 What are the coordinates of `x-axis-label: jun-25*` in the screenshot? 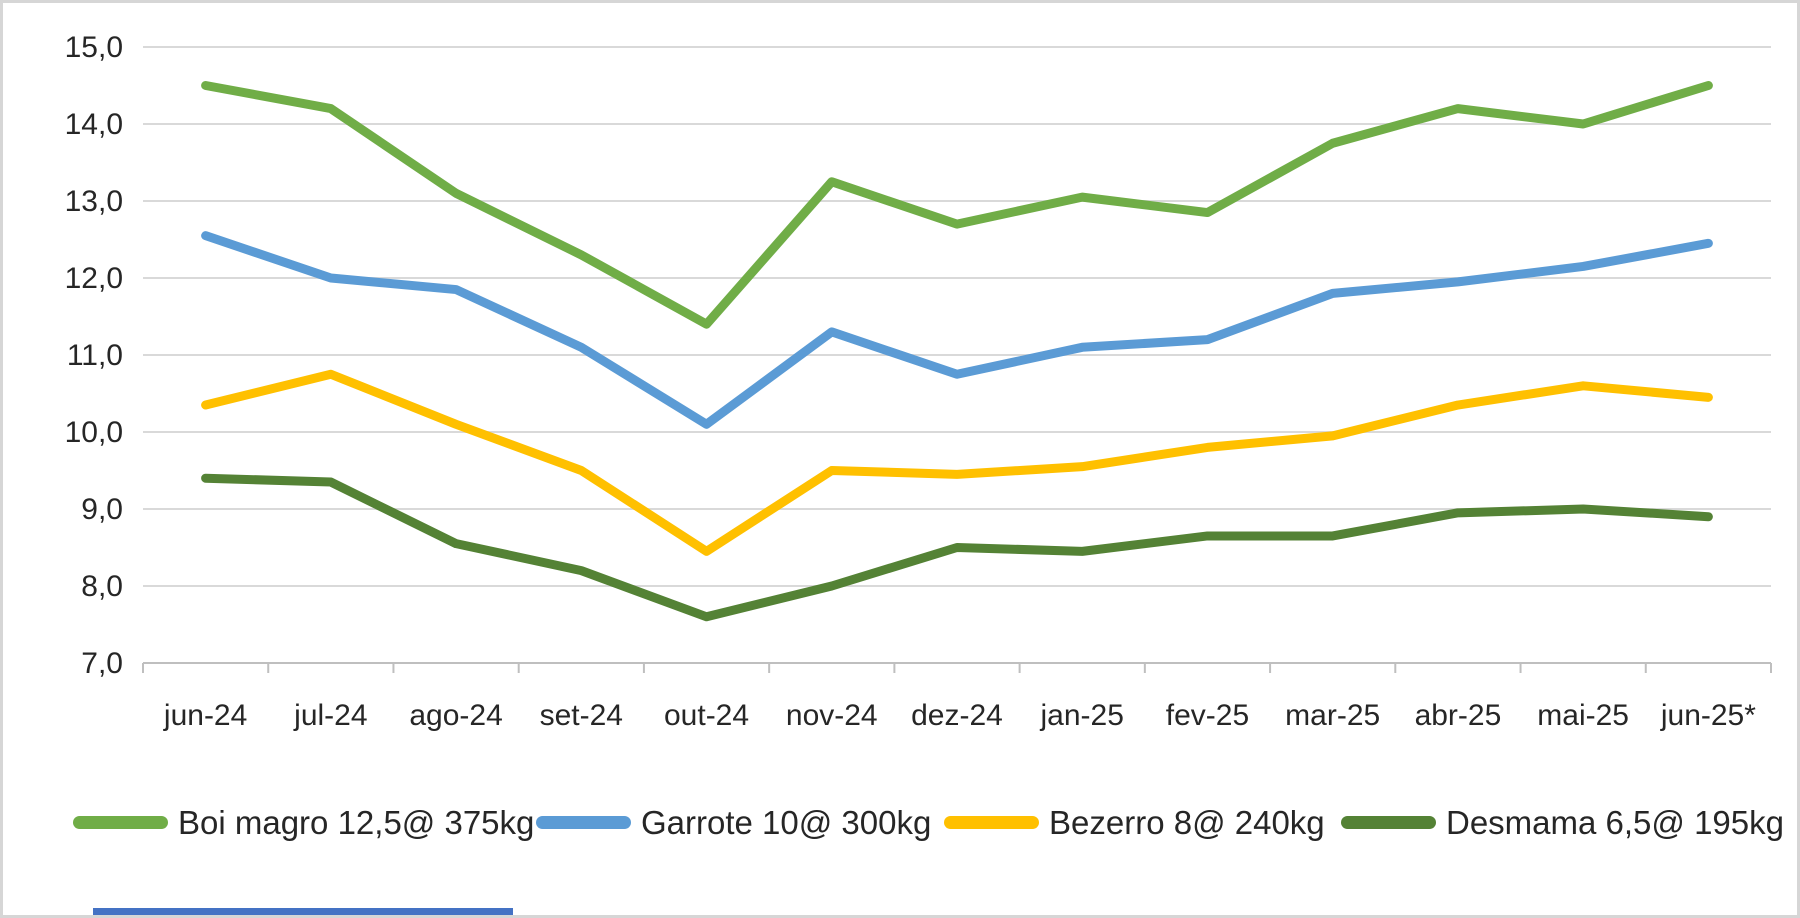 It's located at (1708, 715).